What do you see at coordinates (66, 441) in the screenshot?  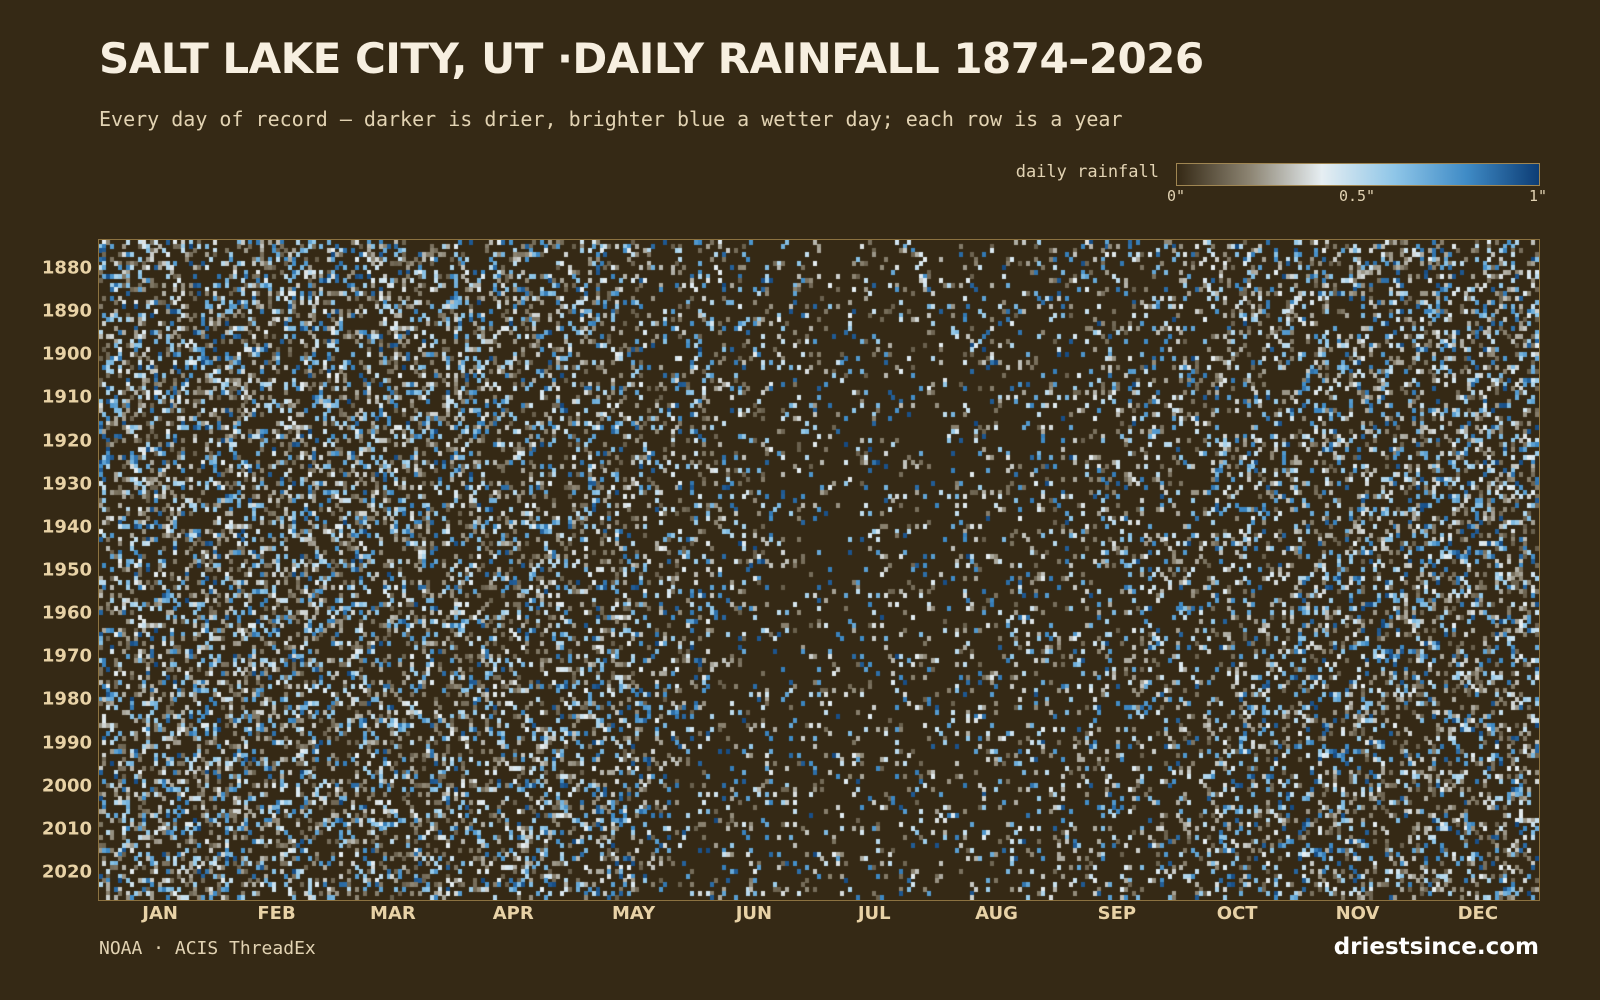 I see `y-tick-label: 1920` at bounding box center [66, 441].